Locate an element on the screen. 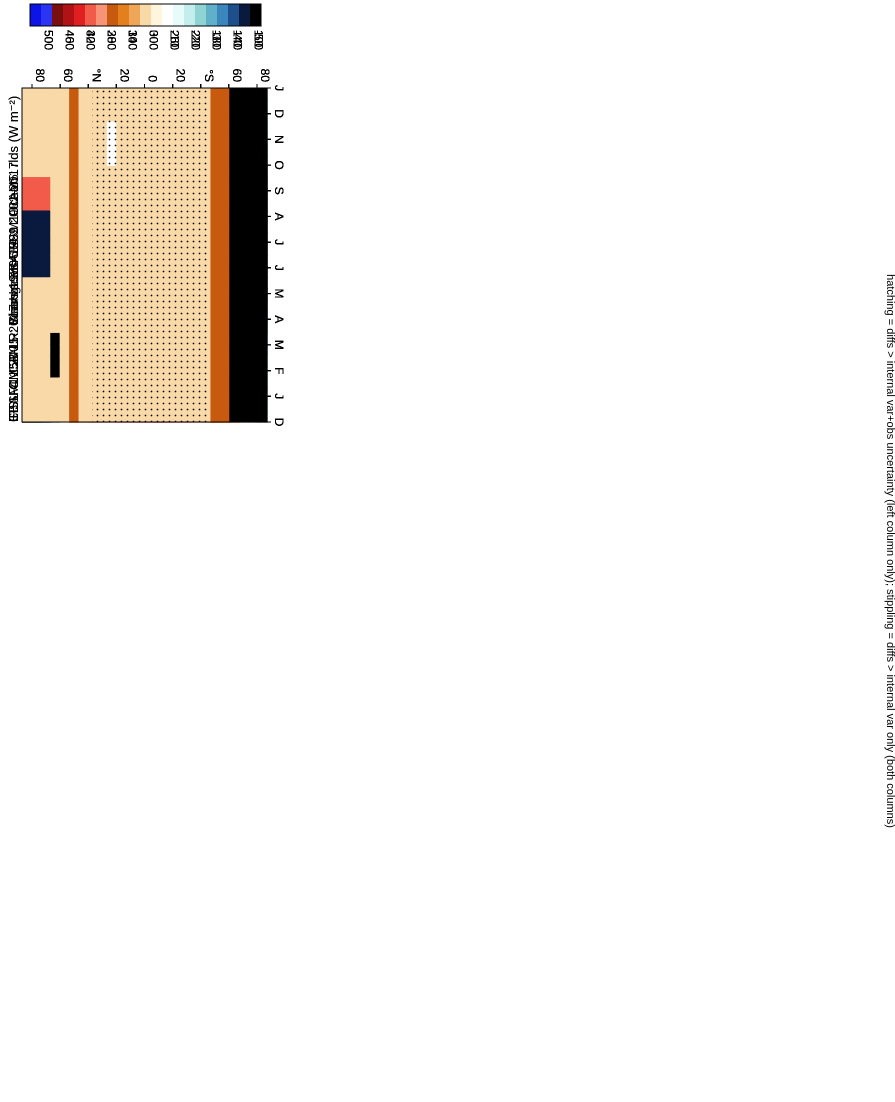  colorbar-label: 500 is located at coordinates (49, 40).